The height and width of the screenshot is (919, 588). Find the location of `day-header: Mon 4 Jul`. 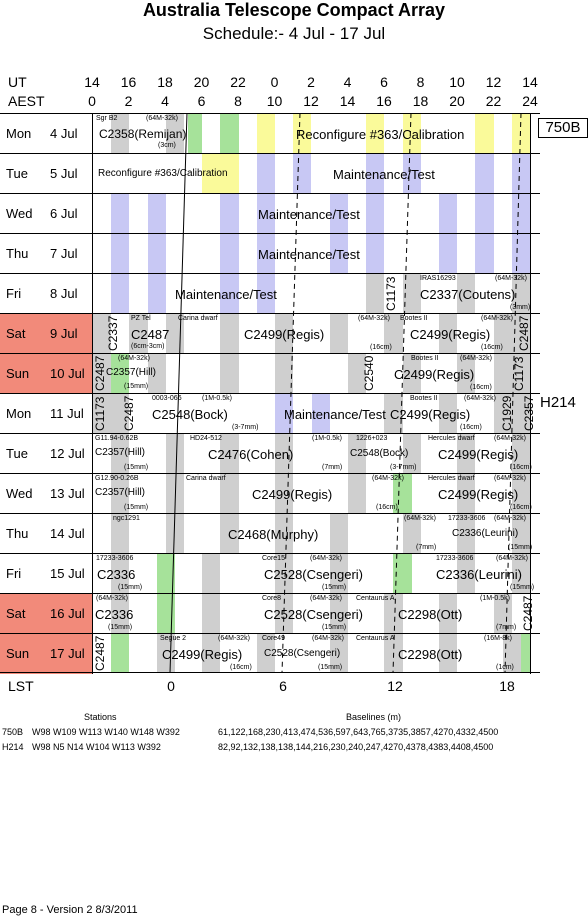

day-header: Mon 4 Jul is located at coordinates (46, 134).